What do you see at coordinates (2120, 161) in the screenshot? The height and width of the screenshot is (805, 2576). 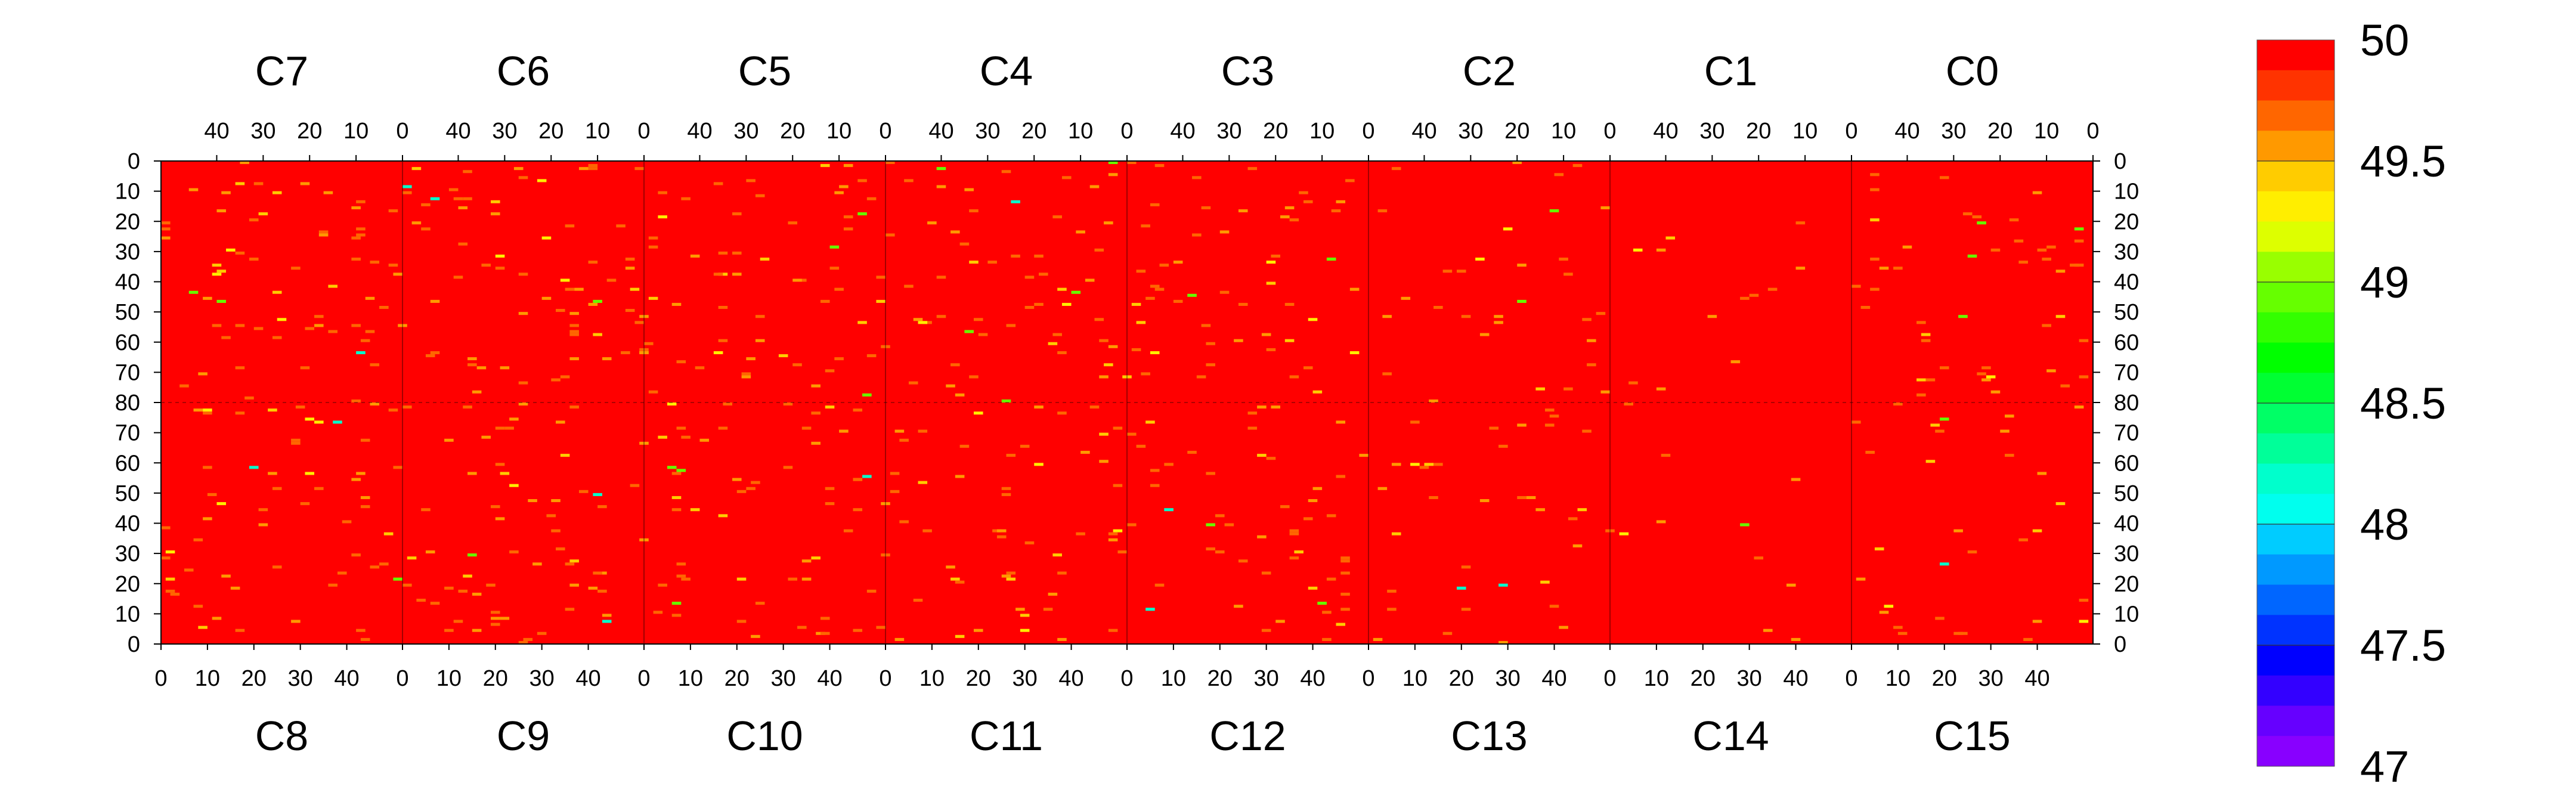 I see `right-tick-label: 0` at bounding box center [2120, 161].